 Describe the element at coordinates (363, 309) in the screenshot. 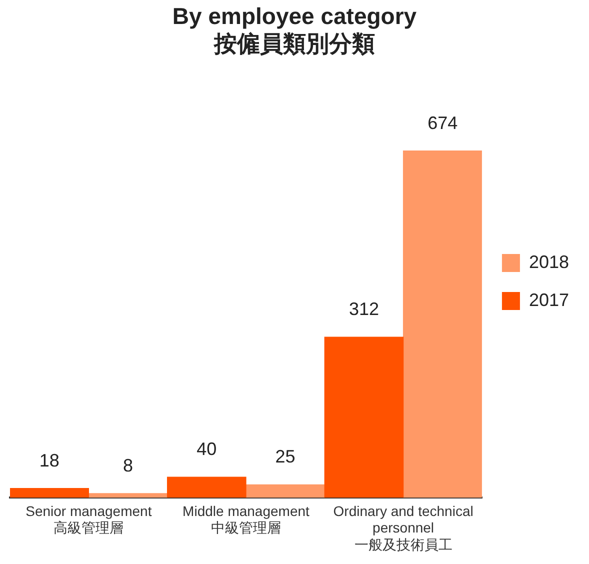

I see `data-label: 312` at that location.